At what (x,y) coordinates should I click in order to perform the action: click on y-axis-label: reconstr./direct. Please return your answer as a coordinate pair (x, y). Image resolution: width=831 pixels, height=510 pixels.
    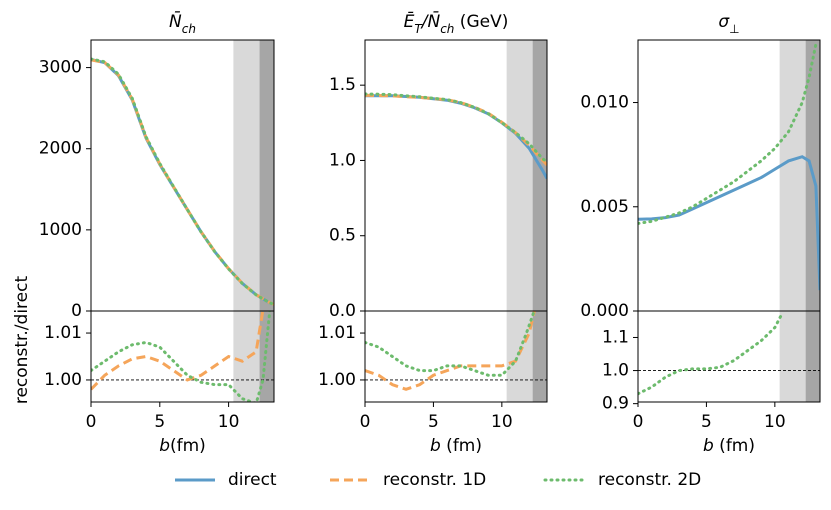
    Looking at the image, I should click on (22, 340).